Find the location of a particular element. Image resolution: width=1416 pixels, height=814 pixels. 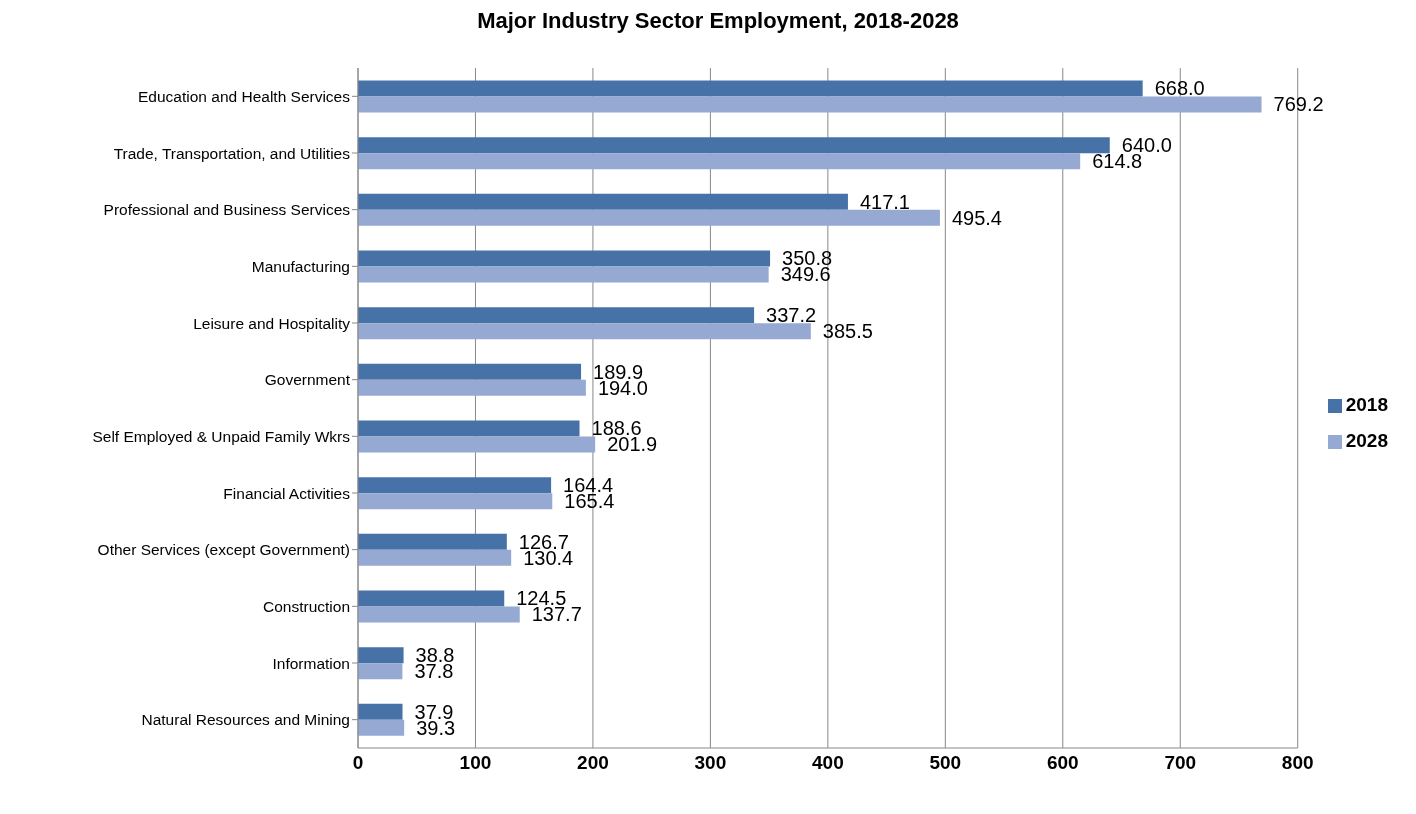

y-tick-label: Other Services (except Government) is located at coordinates (223, 550).